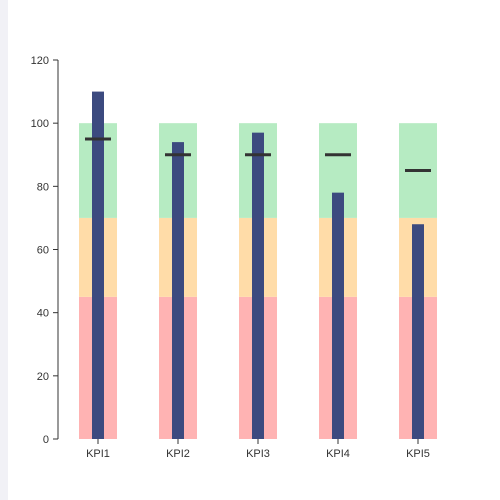  I want to click on y-tick-label-120: 120, so click(40, 61).